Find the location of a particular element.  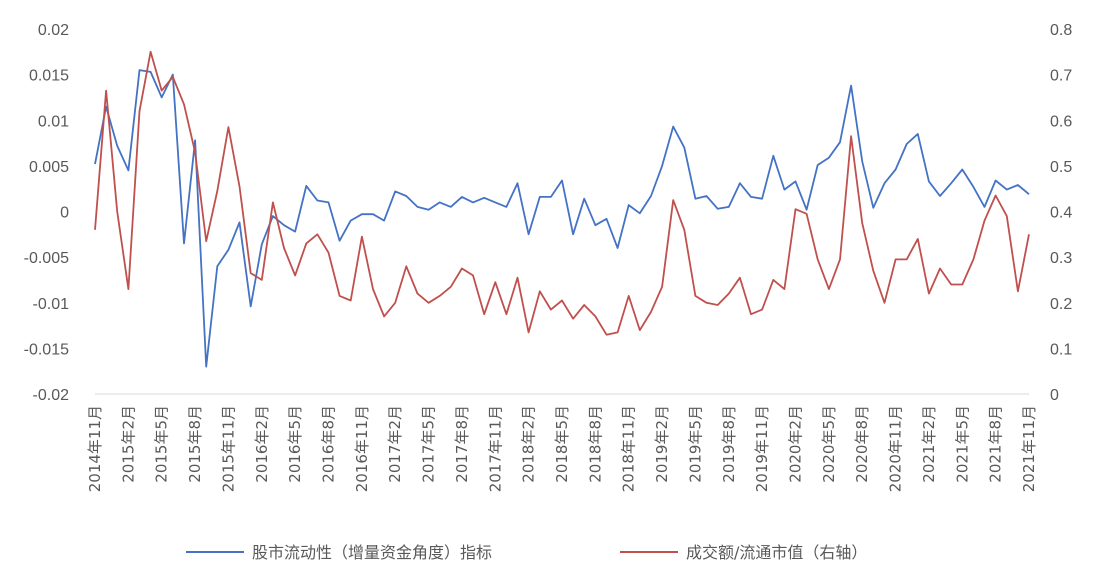

x-tick-label: 2015年2月 is located at coordinates (128, 444).